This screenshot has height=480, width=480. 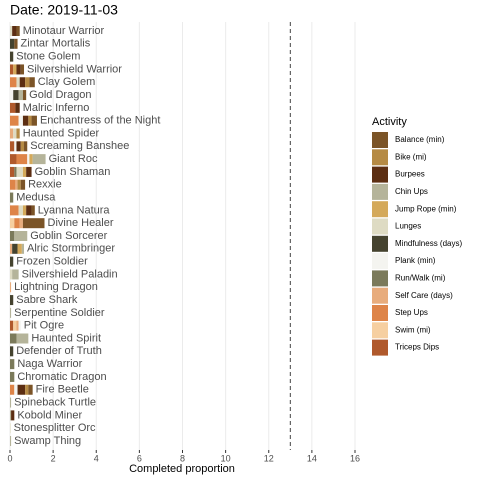 What do you see at coordinates (56, 287) in the screenshot?
I see `bar-label: Lightning Dragon` at bounding box center [56, 287].